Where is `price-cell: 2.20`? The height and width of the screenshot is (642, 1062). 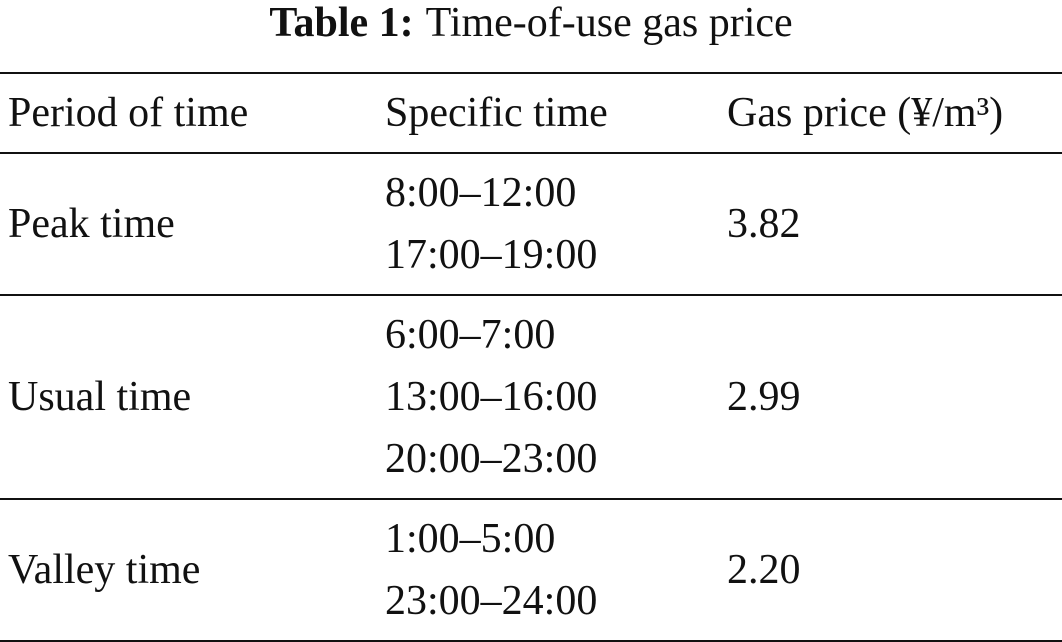 price-cell: 2.20 is located at coordinates (764, 570).